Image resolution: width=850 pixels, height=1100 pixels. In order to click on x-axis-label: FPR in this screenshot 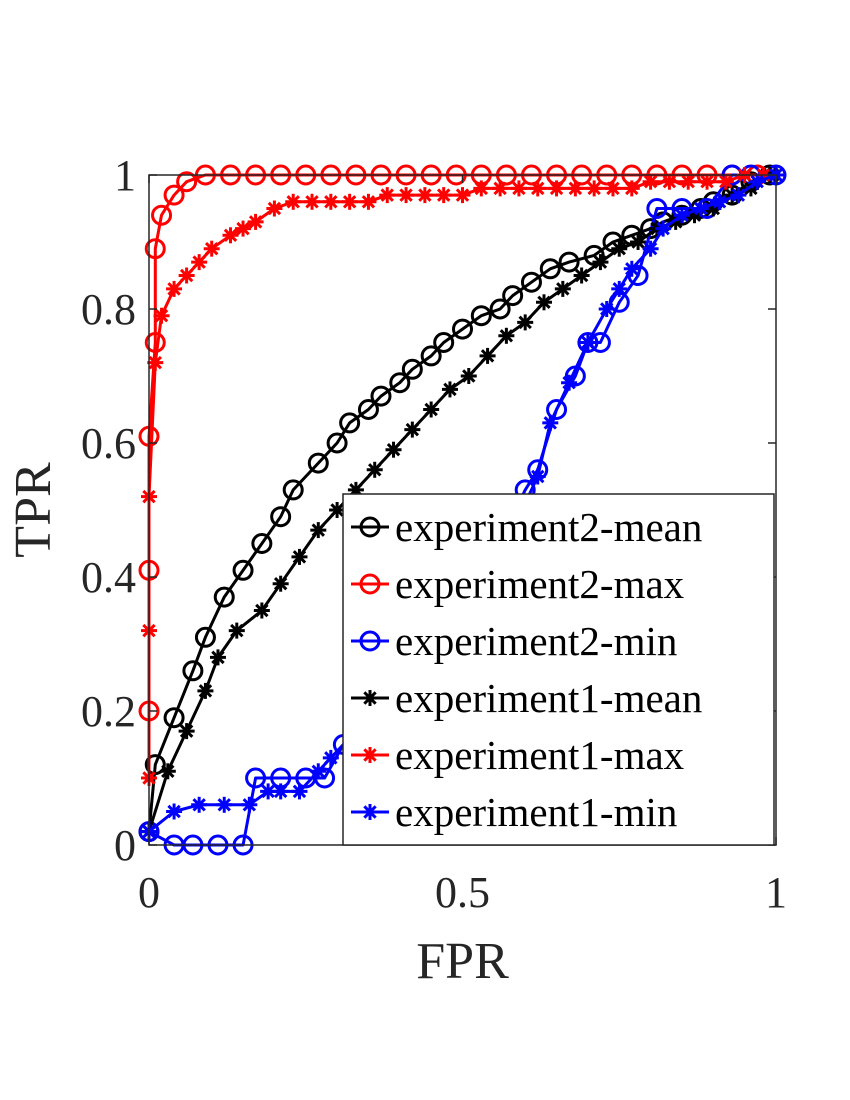, I will do `click(462, 961)`.